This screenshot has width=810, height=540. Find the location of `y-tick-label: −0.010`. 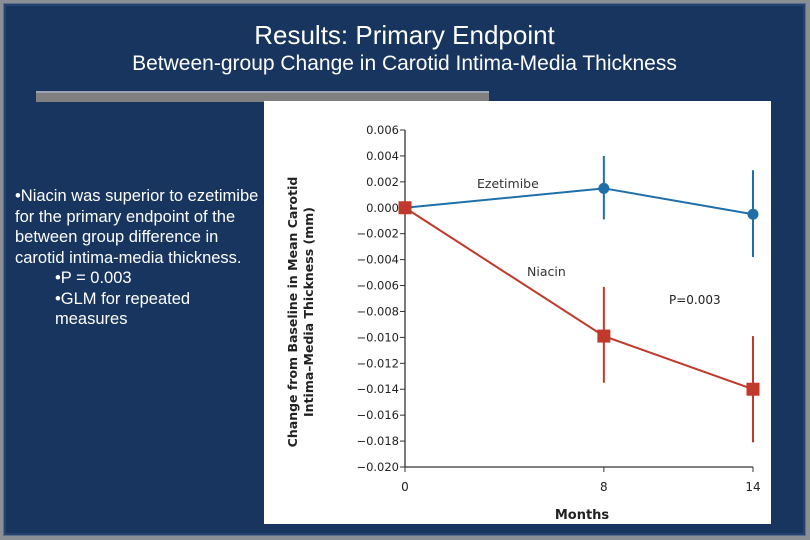

y-tick-label: −0.010 is located at coordinates (377, 337).